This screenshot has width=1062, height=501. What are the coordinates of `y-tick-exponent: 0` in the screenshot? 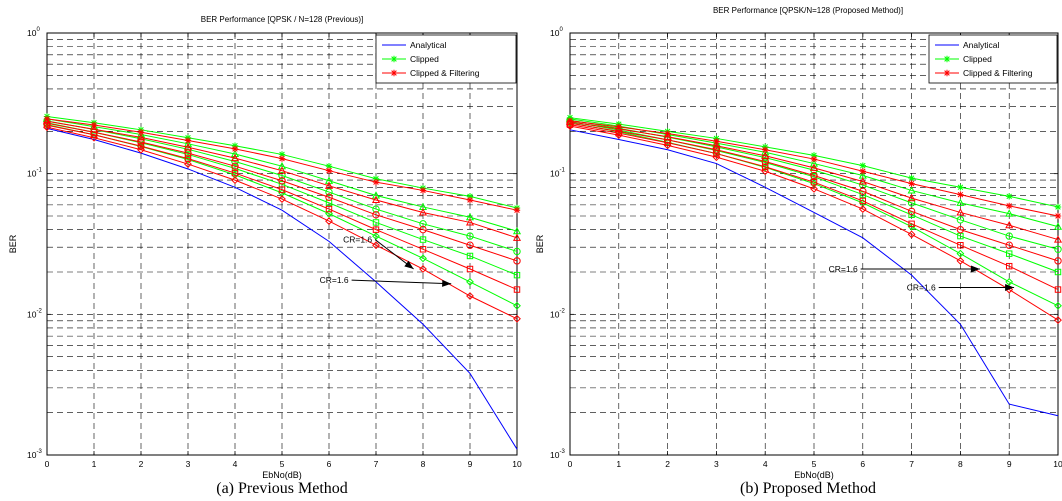 It's located at (38, 30).